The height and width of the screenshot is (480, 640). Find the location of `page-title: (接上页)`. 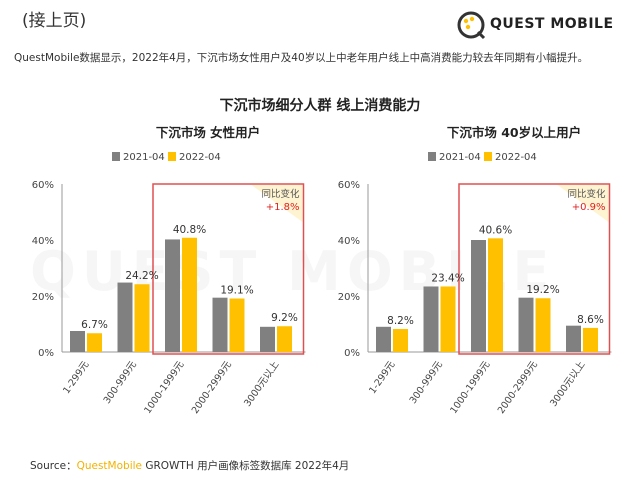

page-title: (接上页) is located at coordinates (54, 21).